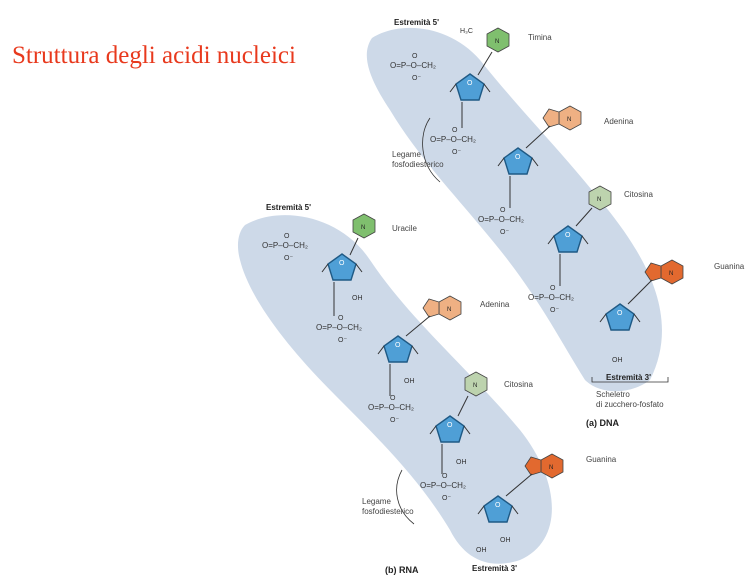 This screenshot has width=750, height=579. I want to click on rna-base-label-cytosine: Citosina, so click(518, 384).